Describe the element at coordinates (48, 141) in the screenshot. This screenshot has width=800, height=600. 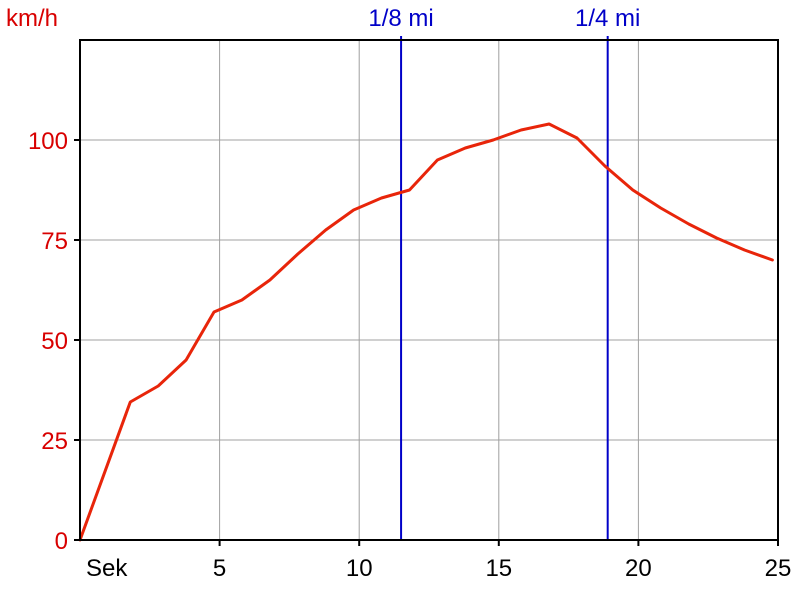
I see `y-tick-label: 100` at that location.